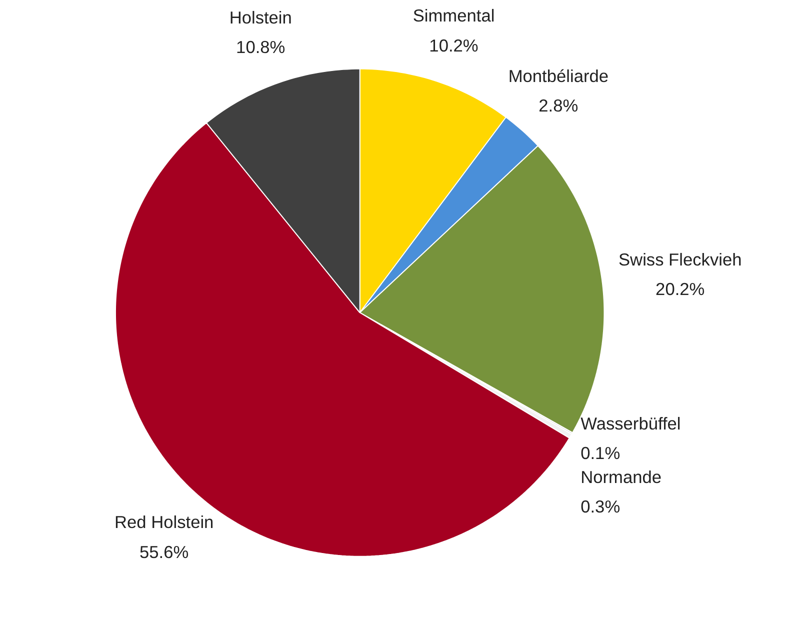 This screenshot has width=792, height=634. I want to click on slice-label: Simmental, so click(453, 16).